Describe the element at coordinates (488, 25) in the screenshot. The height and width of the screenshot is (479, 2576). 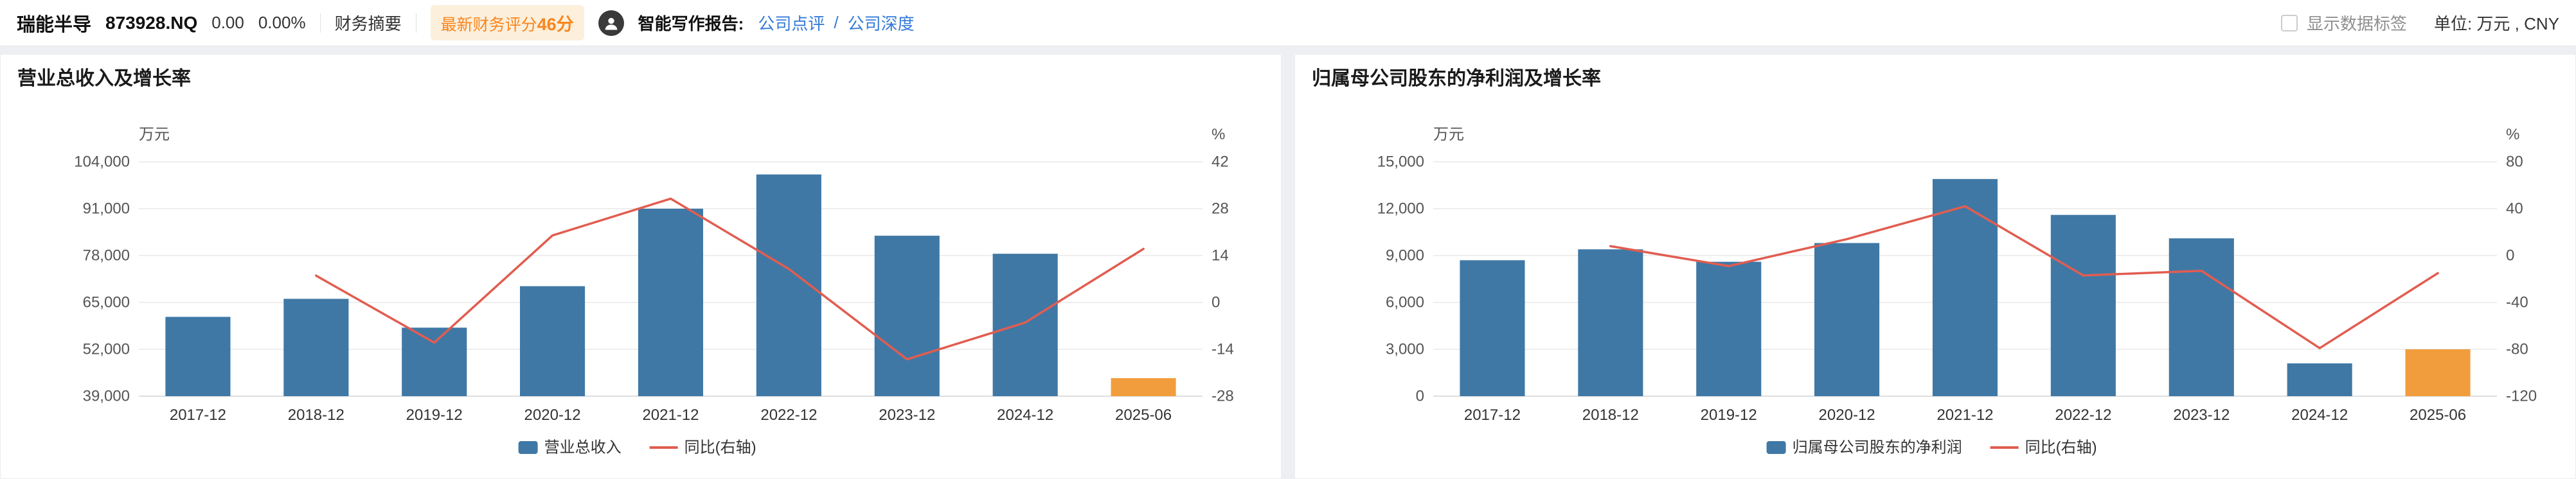
I see `score-label: 最新财务评分` at that location.